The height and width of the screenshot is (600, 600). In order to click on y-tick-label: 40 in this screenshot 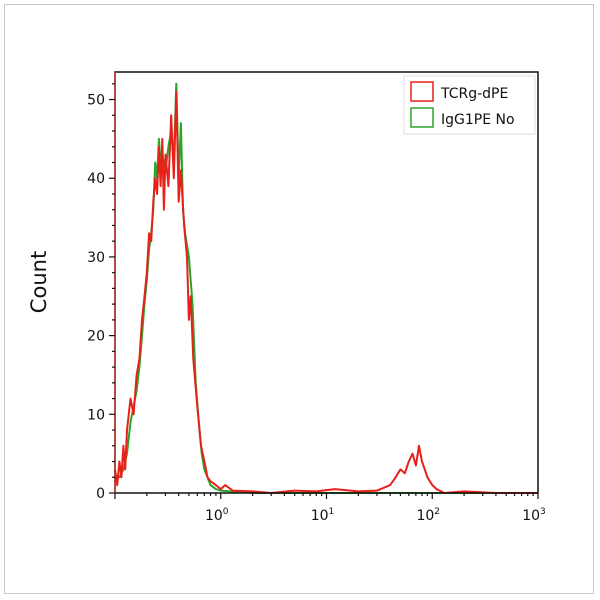, I will do `click(96, 179)`.